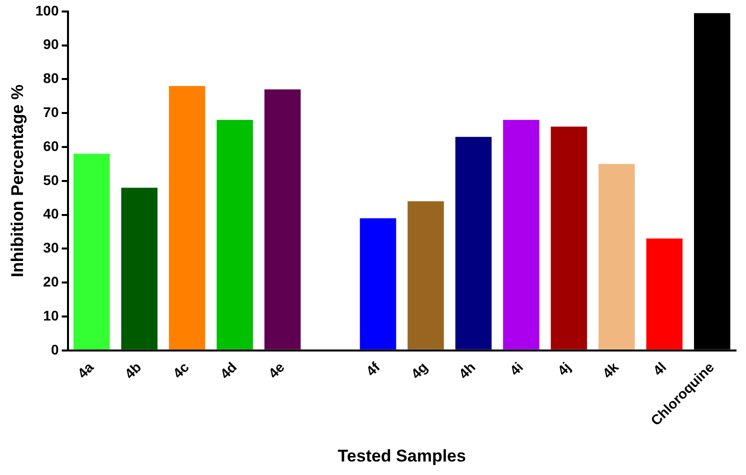  Describe the element at coordinates (564, 368) in the screenshot. I see `x-tick-label: 4j` at that location.